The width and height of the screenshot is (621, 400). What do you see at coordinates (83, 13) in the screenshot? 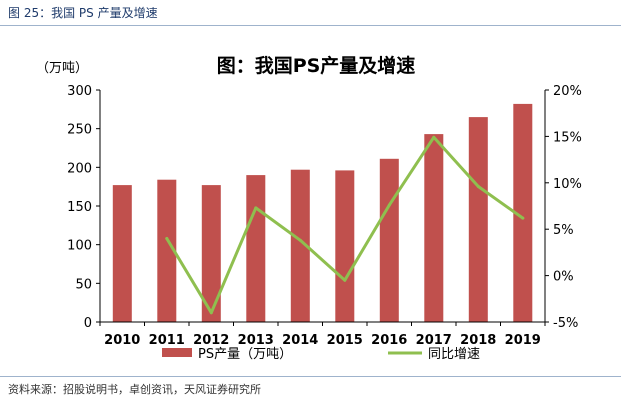
I see `figure-caption: 图 25：我国 PS 产量及增速` at bounding box center [83, 13].